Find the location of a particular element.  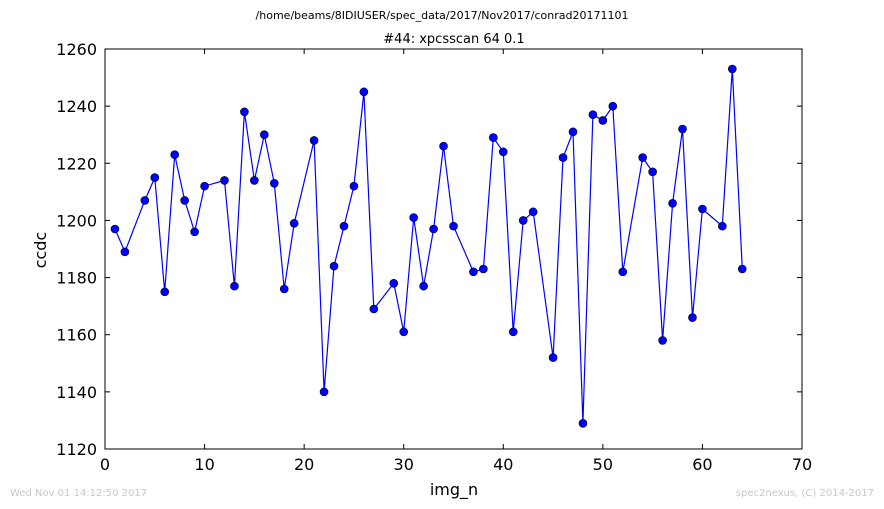

x-tick-label: 30 is located at coordinates (404, 464).